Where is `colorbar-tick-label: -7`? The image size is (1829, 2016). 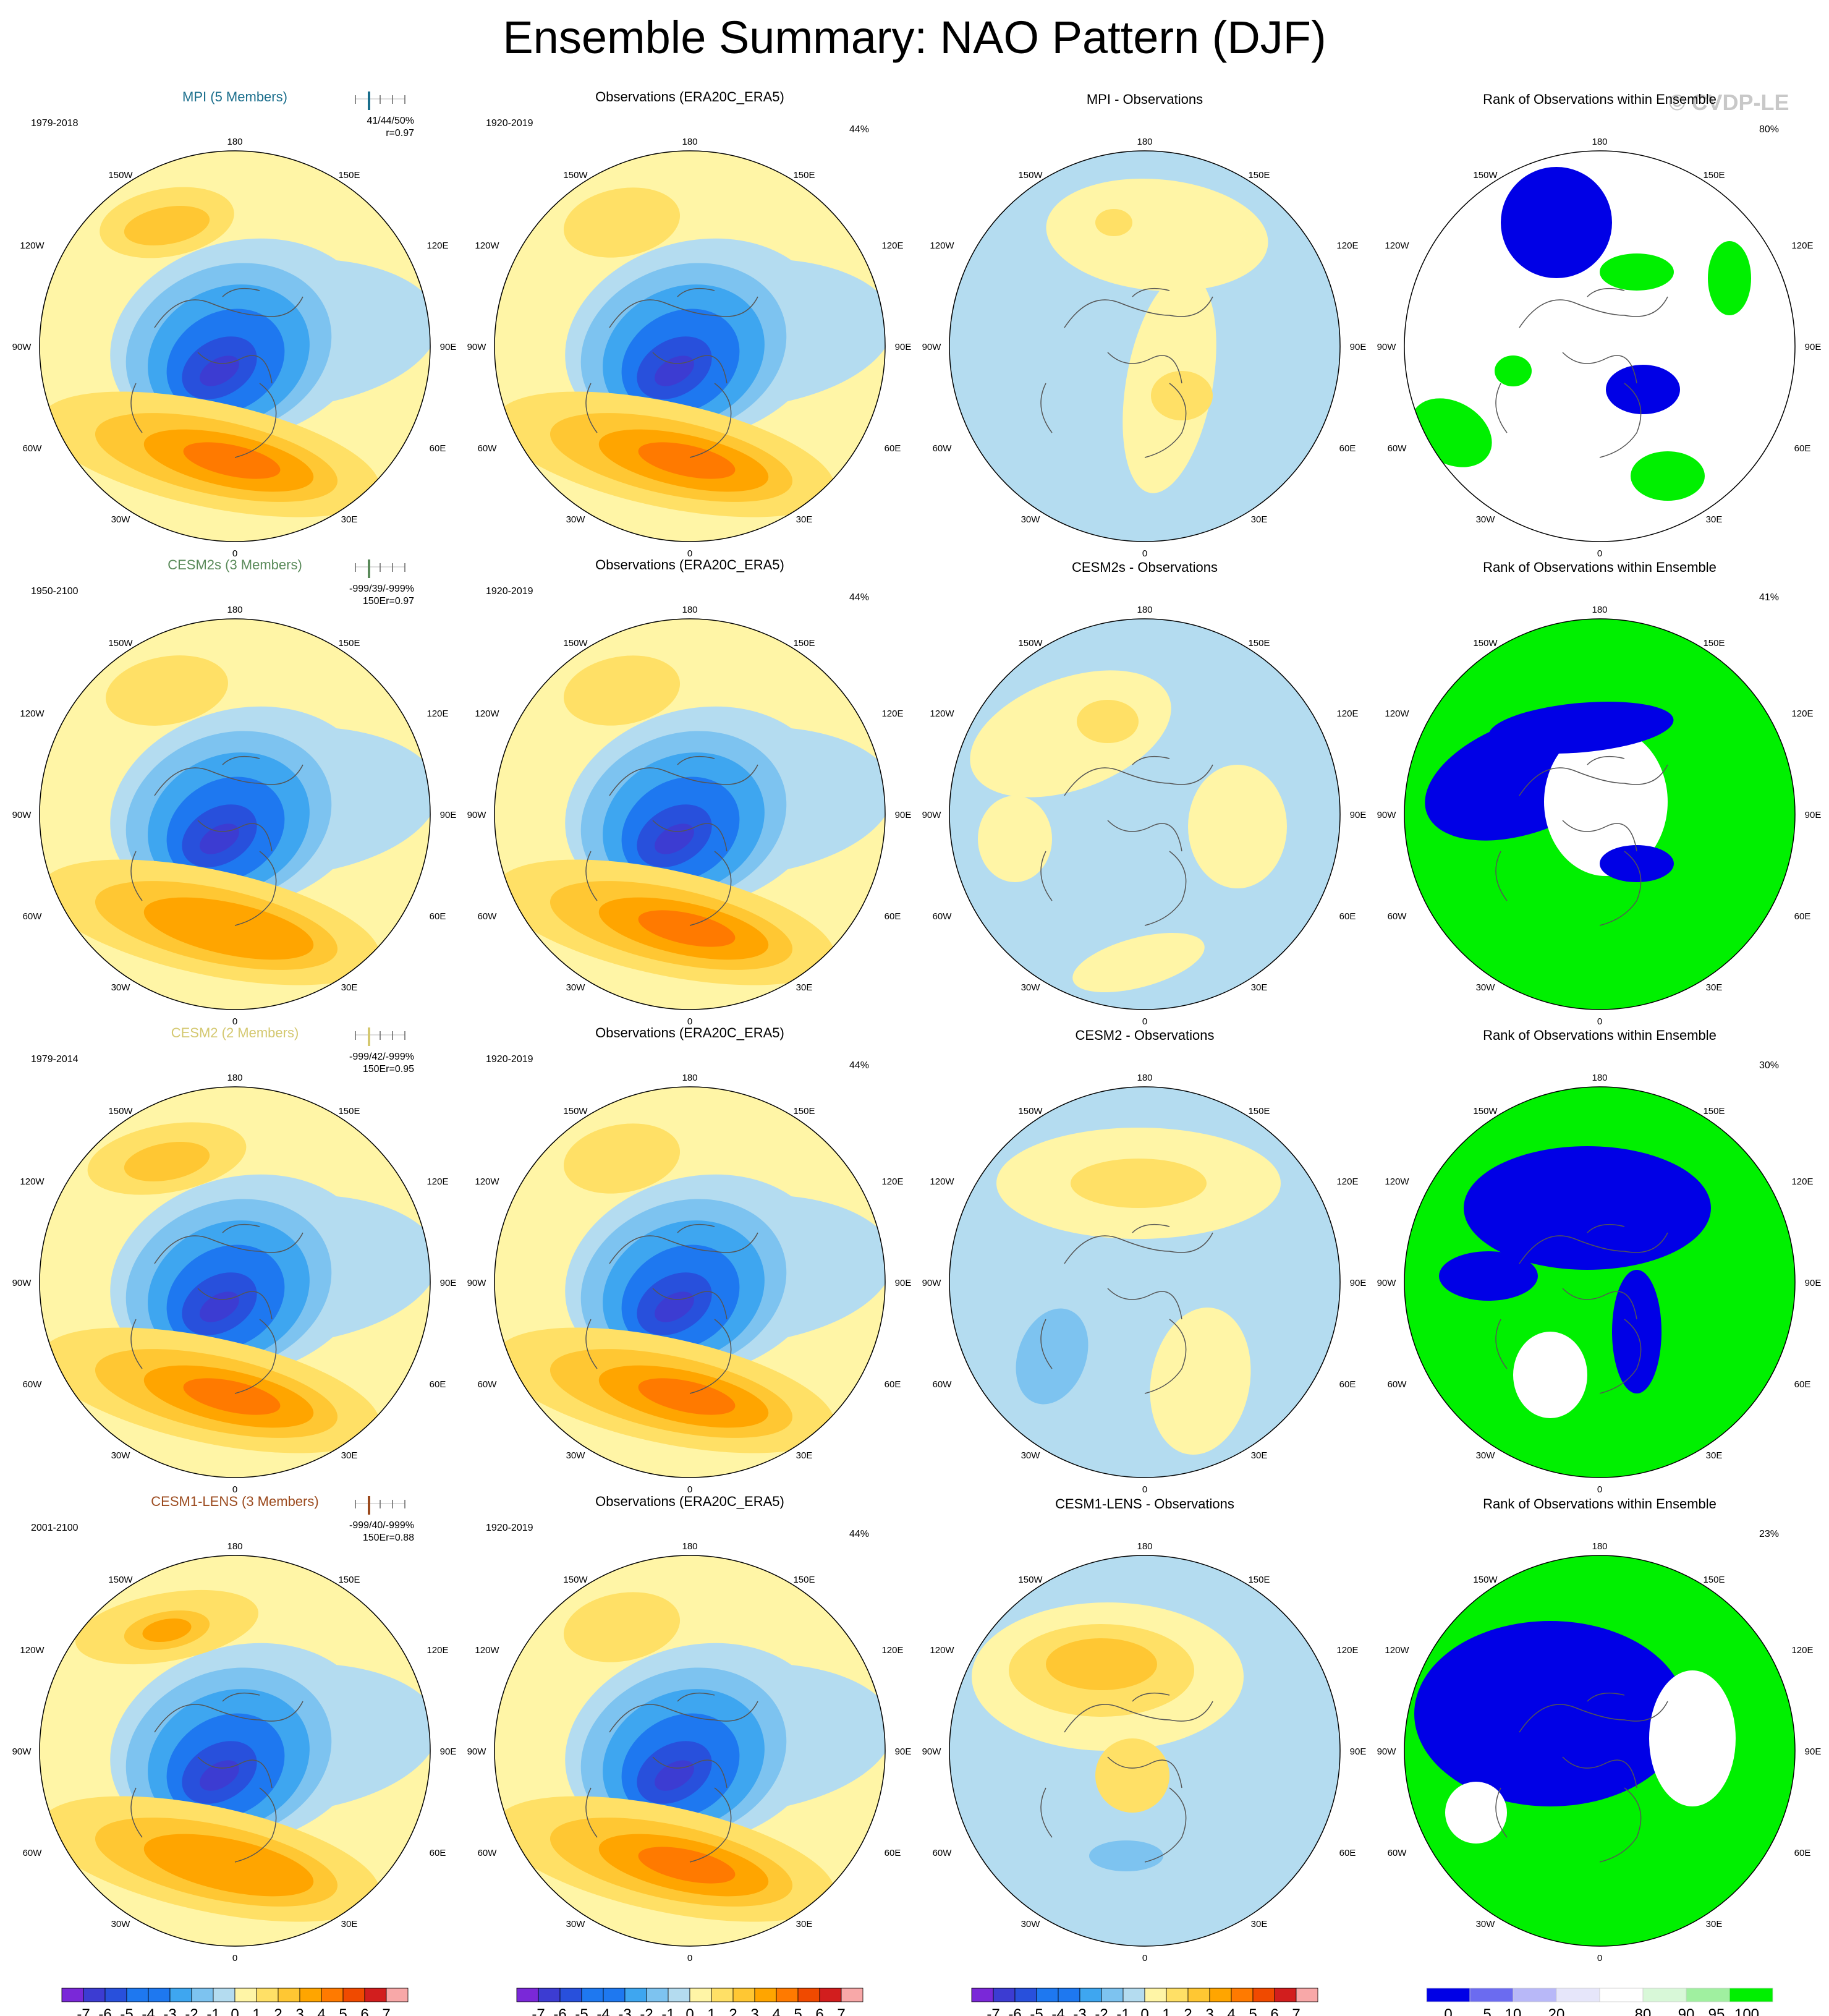
colorbar-tick-label: -7 is located at coordinates (993, 2011).